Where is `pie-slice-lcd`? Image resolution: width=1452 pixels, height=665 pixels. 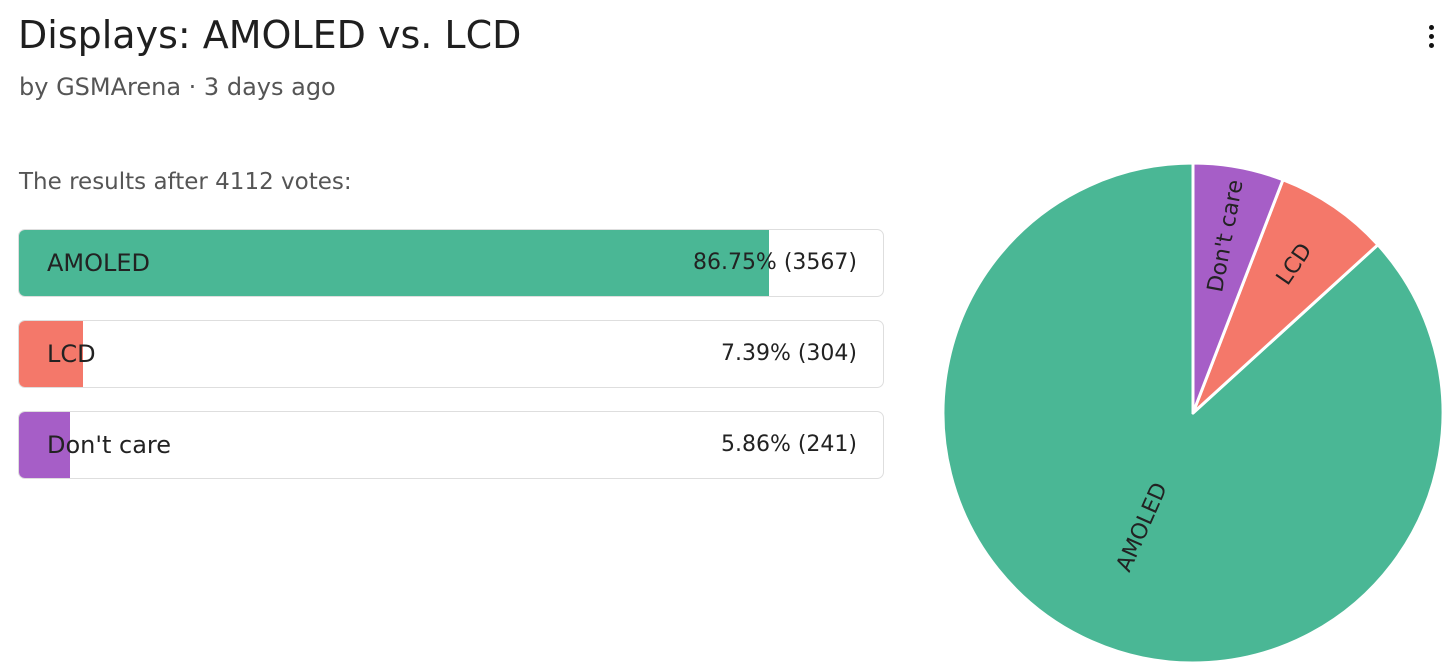 pie-slice-lcd is located at coordinates (1285, 296).